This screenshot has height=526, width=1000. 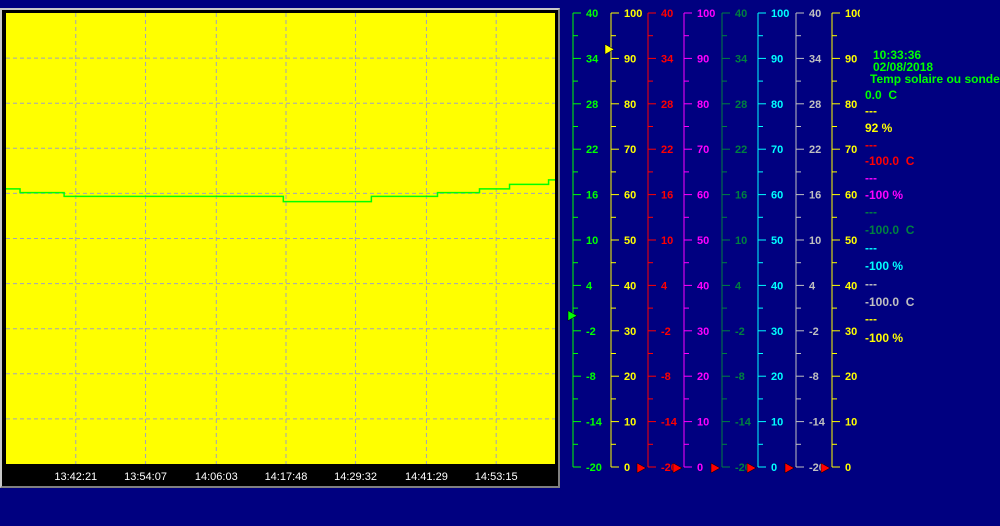 What do you see at coordinates (75, 477) in the screenshot?
I see `time-tick-label: 13:42:21` at bounding box center [75, 477].